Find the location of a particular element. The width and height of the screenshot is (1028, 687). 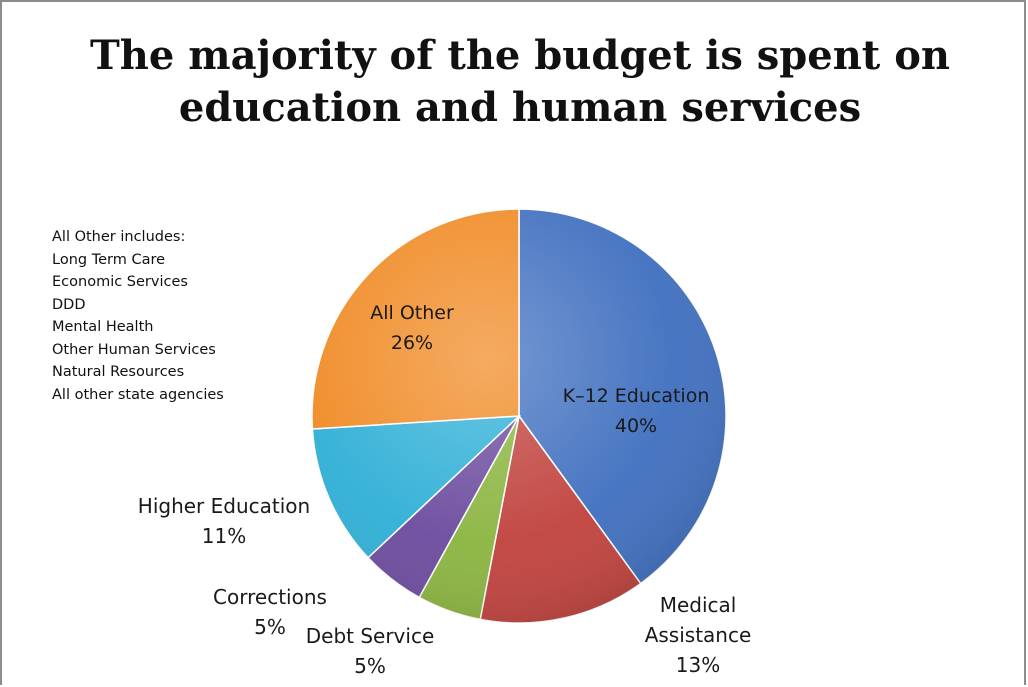

slice-label-corrections: Corrections is located at coordinates (270, 597).